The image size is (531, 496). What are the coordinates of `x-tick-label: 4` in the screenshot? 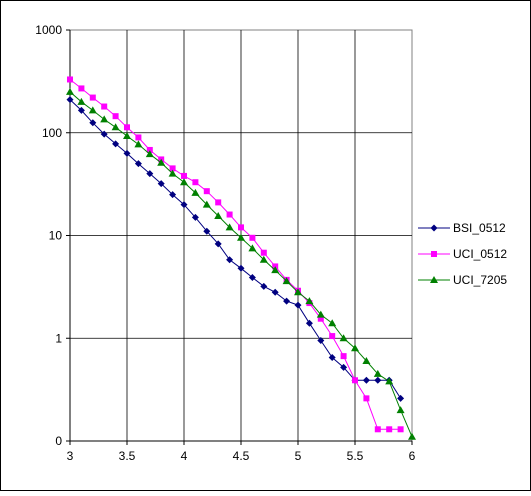 It's located at (184, 456).